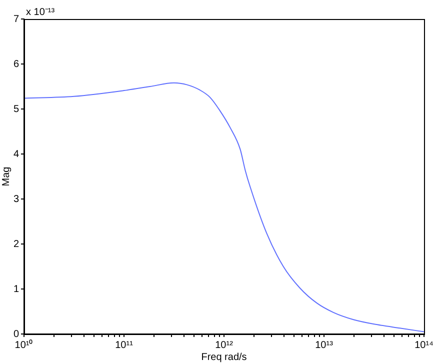  What do you see at coordinates (16, 244) in the screenshot?
I see `y-tick-label: 2` at bounding box center [16, 244].